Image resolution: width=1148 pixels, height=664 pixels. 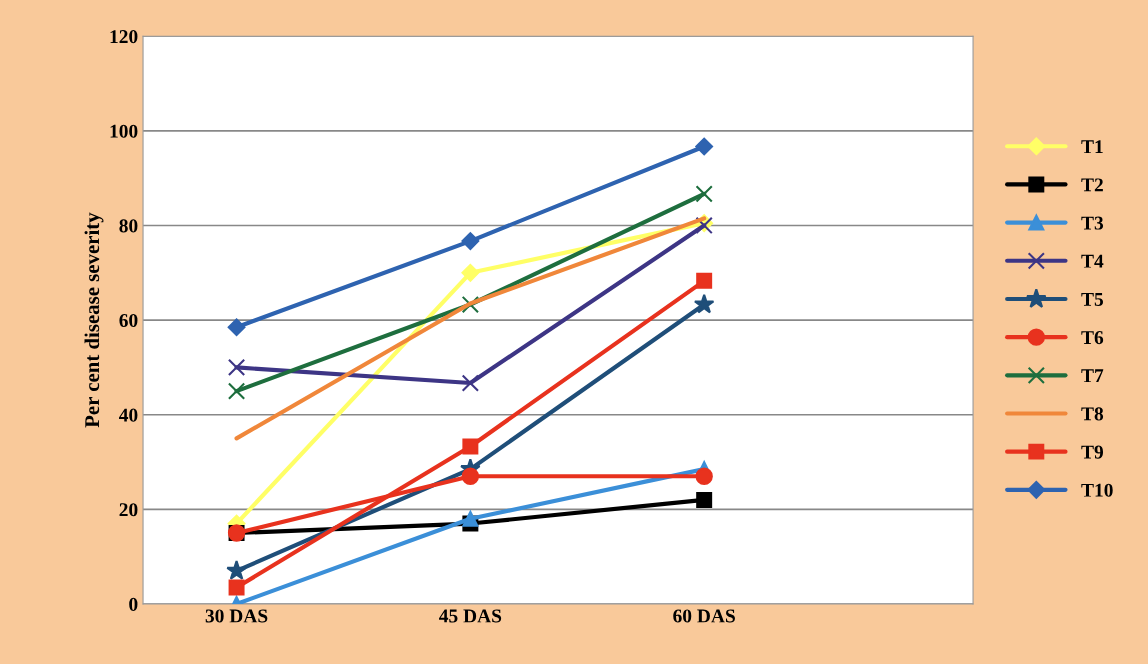 I want to click on y-tick-label: 40, so click(x=128, y=415).